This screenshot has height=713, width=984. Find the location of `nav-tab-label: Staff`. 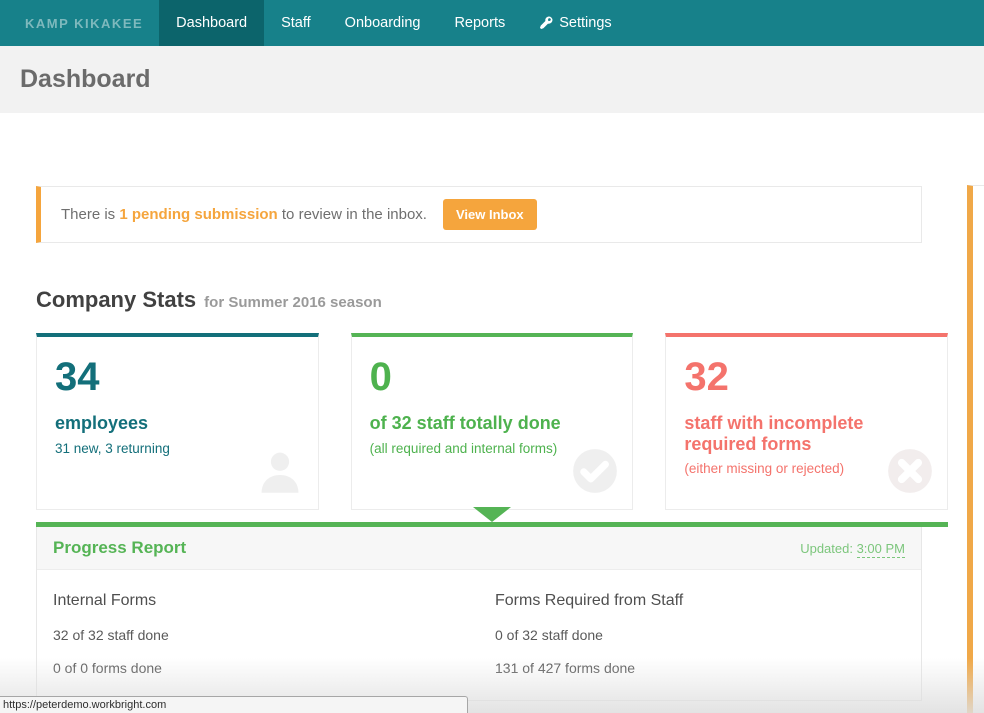

nav-tab-label: Staff is located at coordinates (296, 23).